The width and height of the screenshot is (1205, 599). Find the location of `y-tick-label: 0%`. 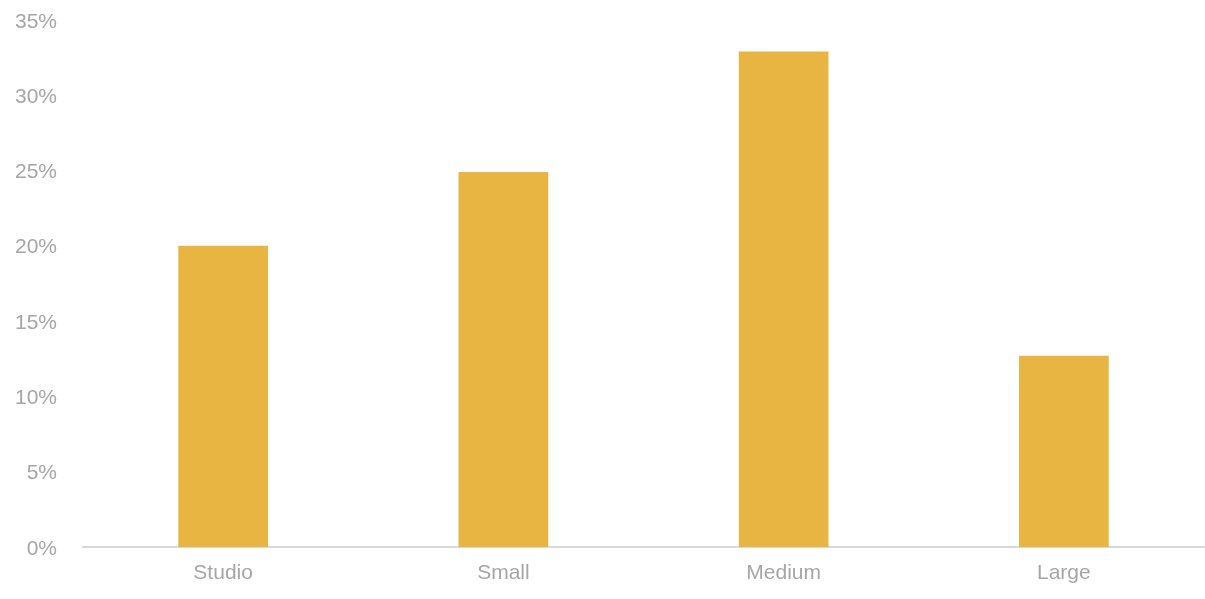

y-tick-label: 0% is located at coordinates (41, 547).